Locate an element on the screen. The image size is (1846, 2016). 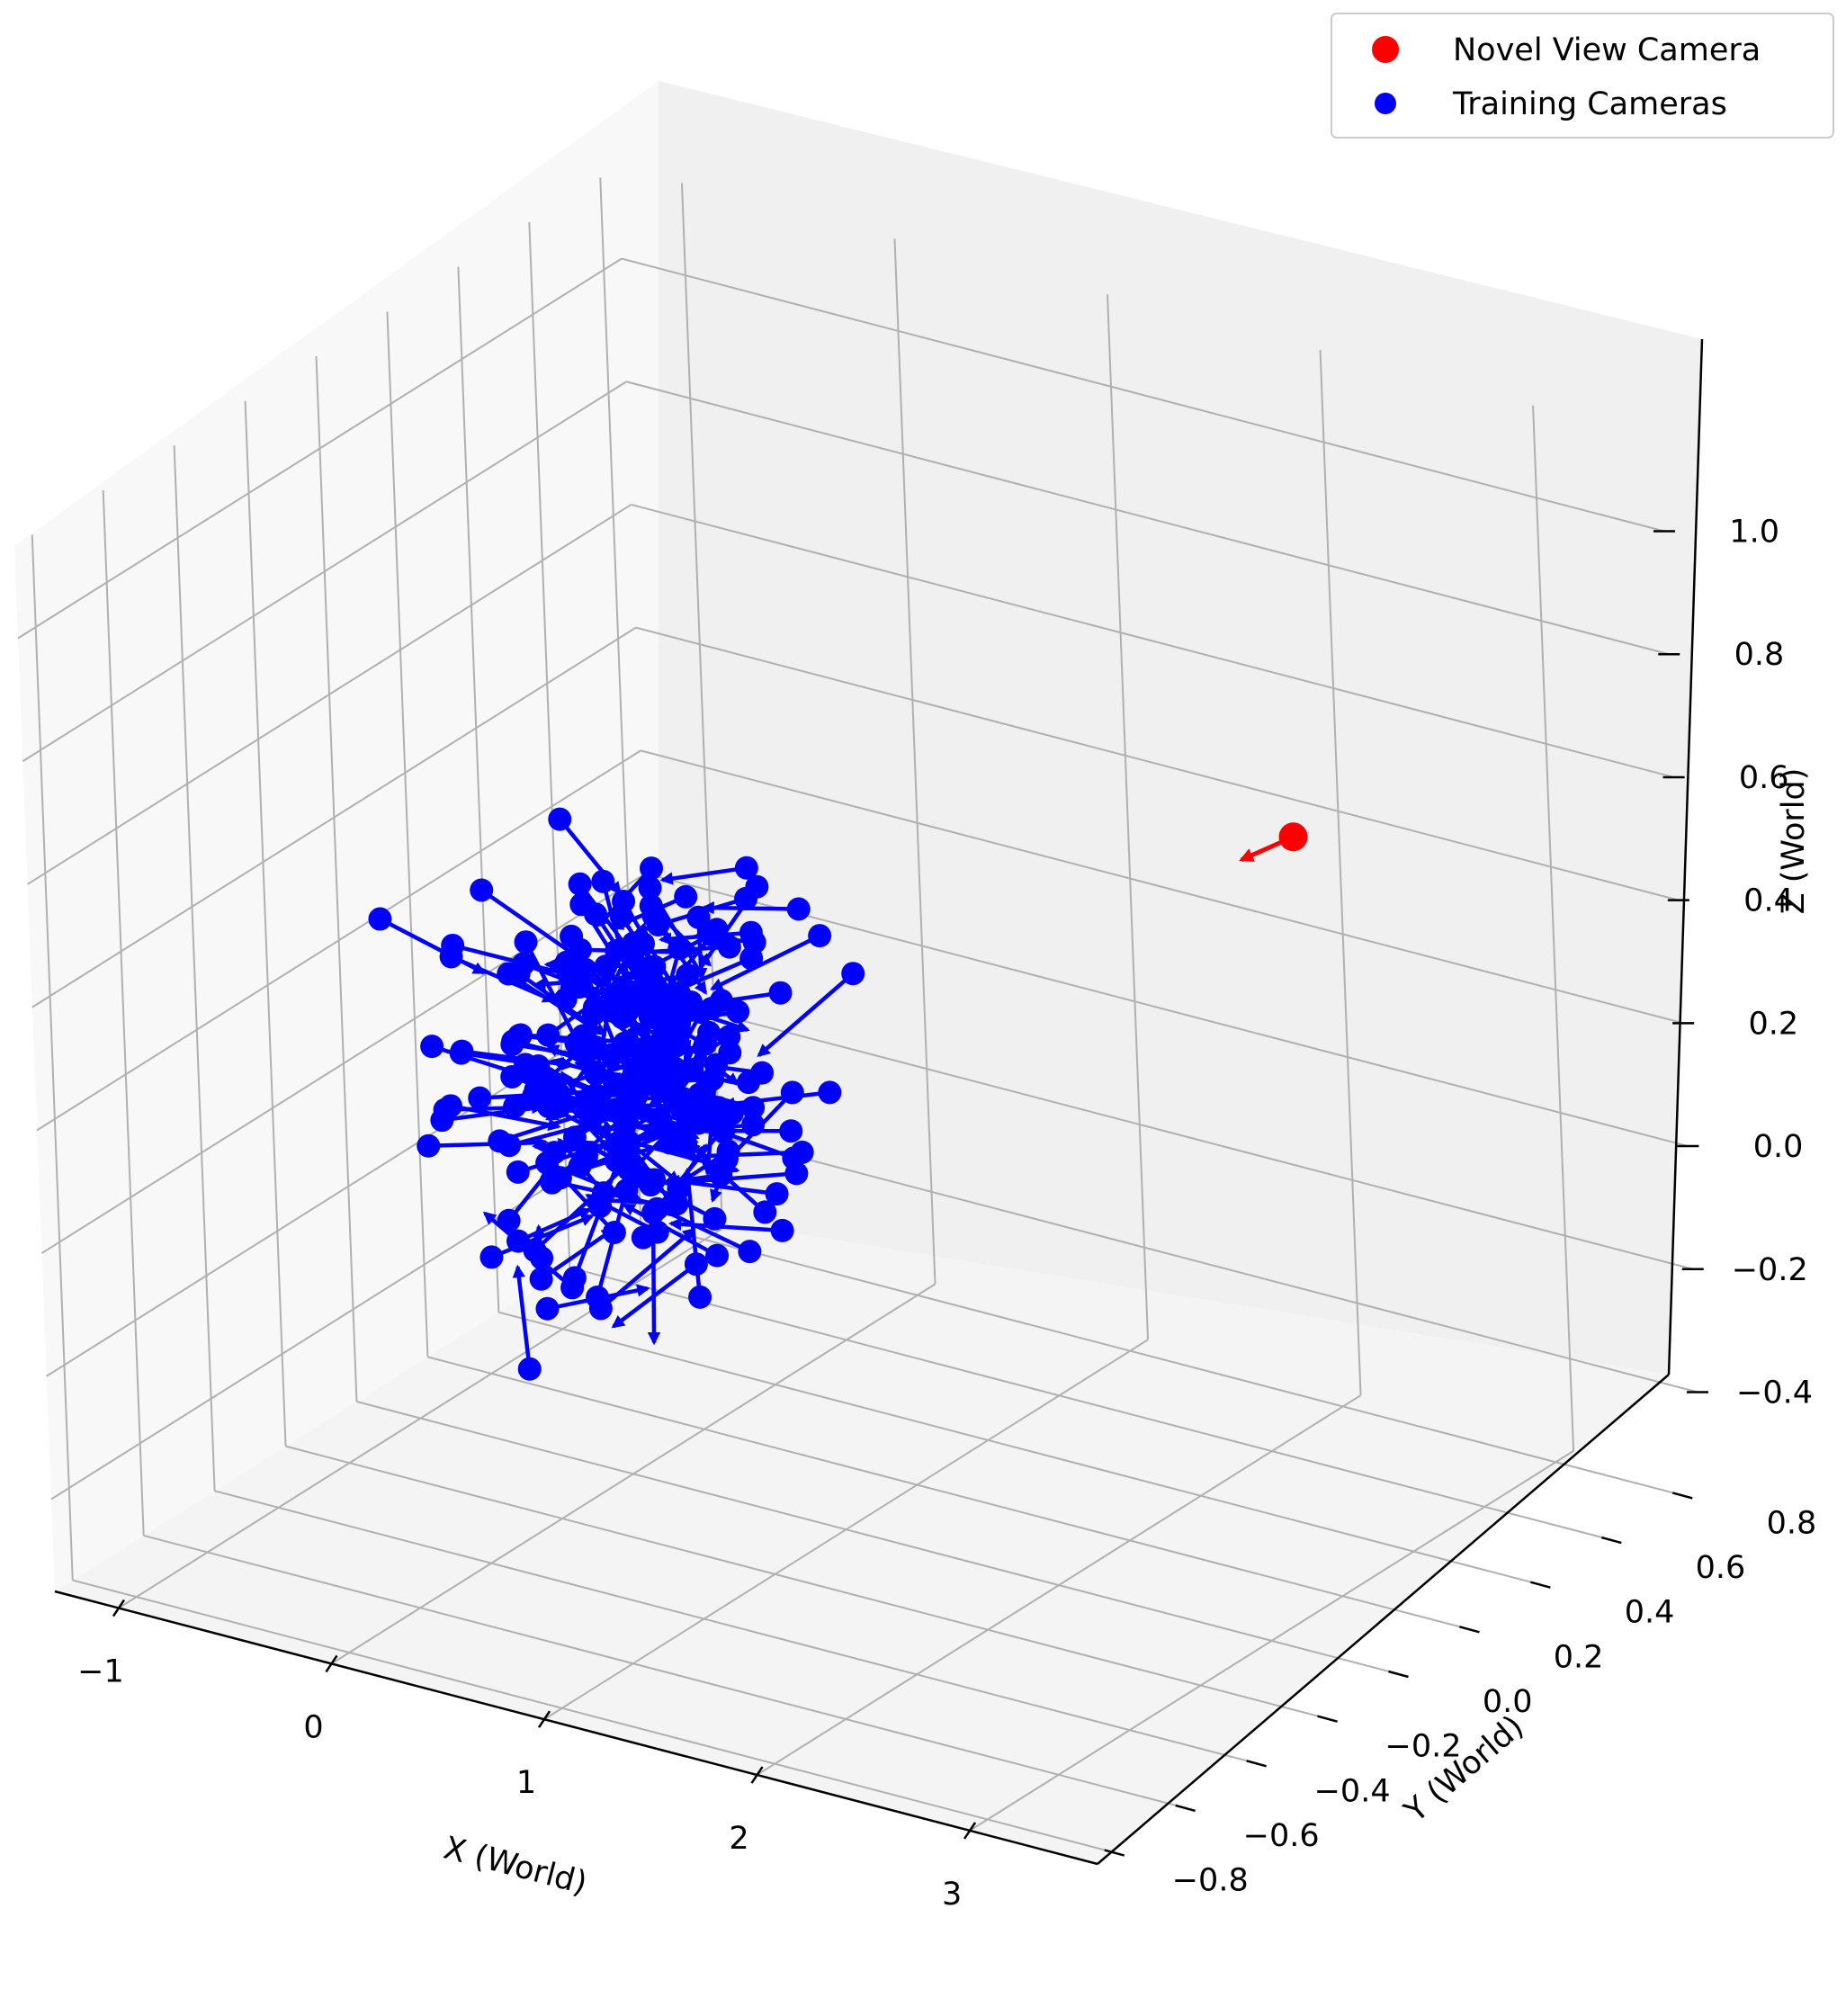
legend: Novel View Camera Training Cameras is located at coordinates (1582, 76).